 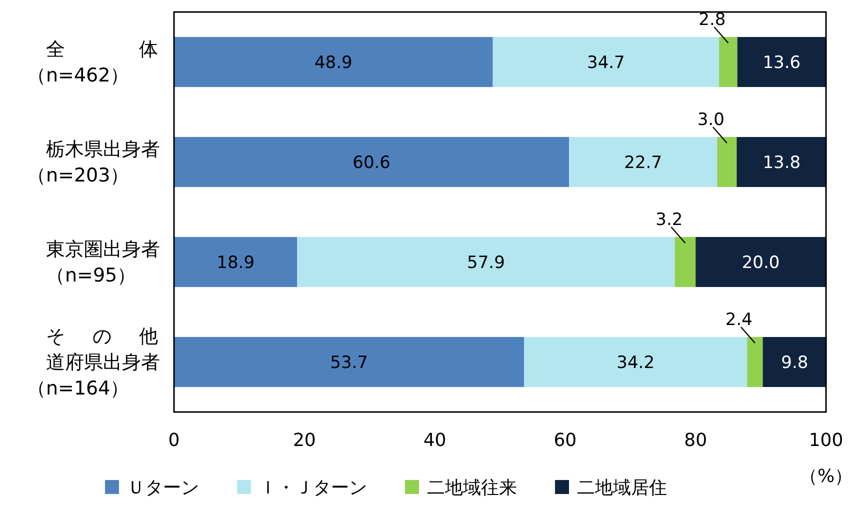 I want to click on data-label: 13.6, so click(x=781, y=62).